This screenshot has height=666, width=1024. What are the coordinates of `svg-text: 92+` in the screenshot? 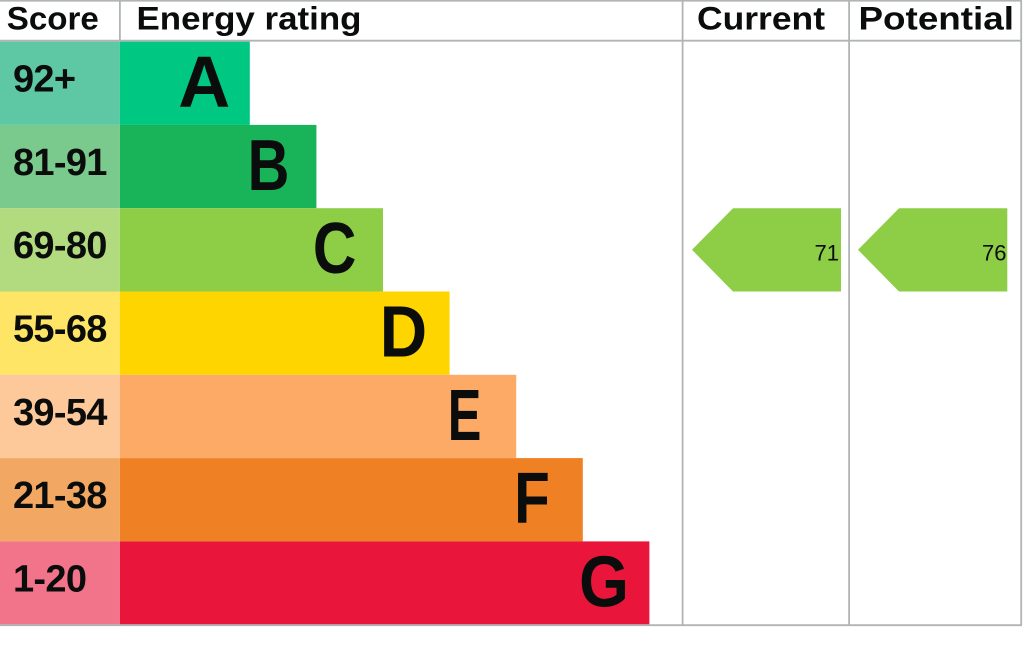 It's located at (44, 80).